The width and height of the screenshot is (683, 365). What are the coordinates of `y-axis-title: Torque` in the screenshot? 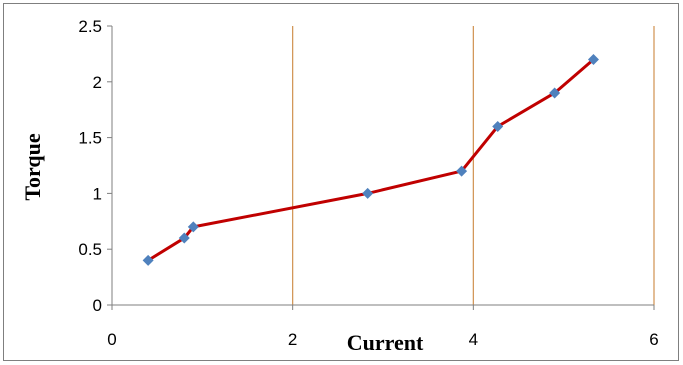 It's located at (32, 166).